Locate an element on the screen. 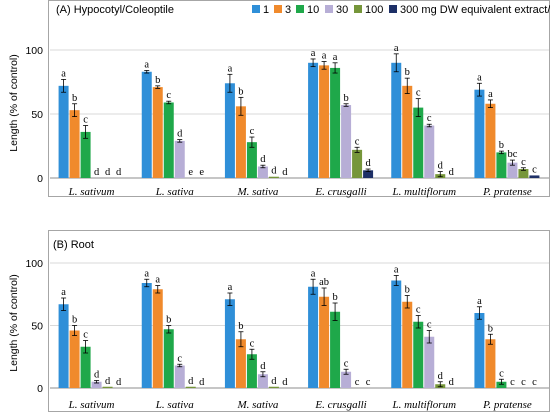  panel-a-title: (A) Hypocotyl/Coleoptile is located at coordinates (115, 10).